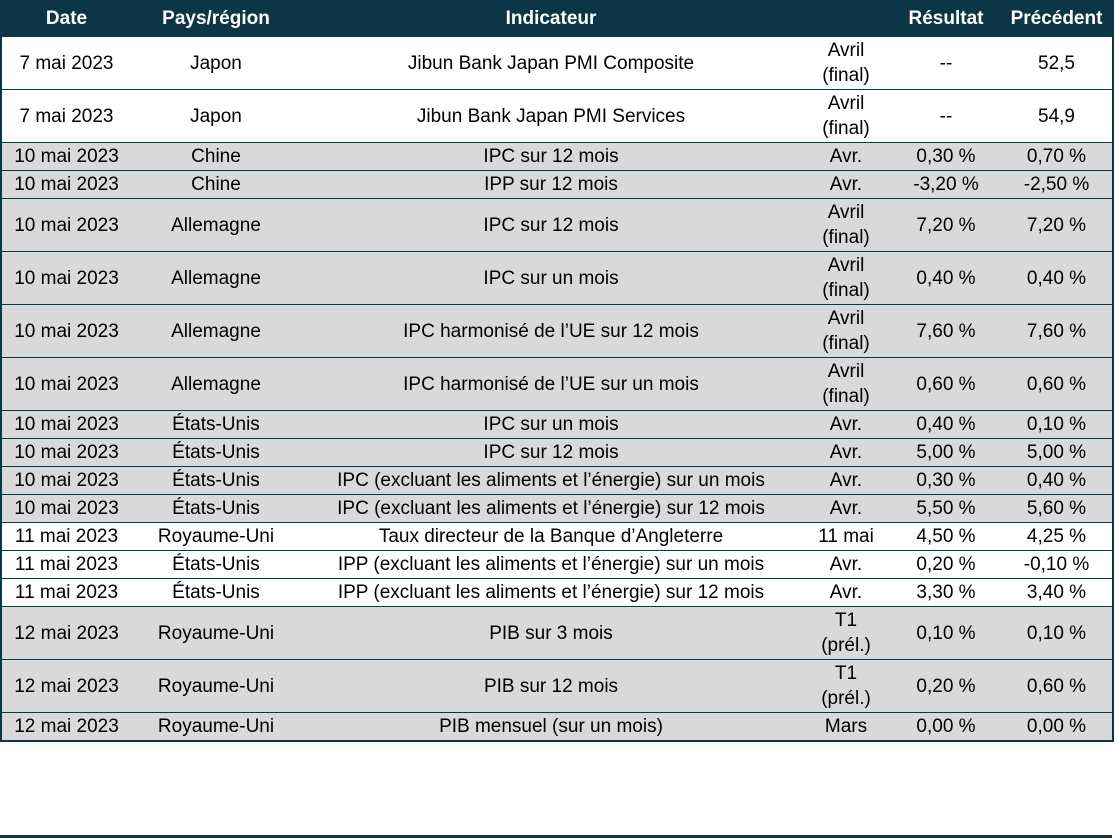 The width and height of the screenshot is (1116, 838). I want to click on result-cell: 5,00 %, so click(946, 452).